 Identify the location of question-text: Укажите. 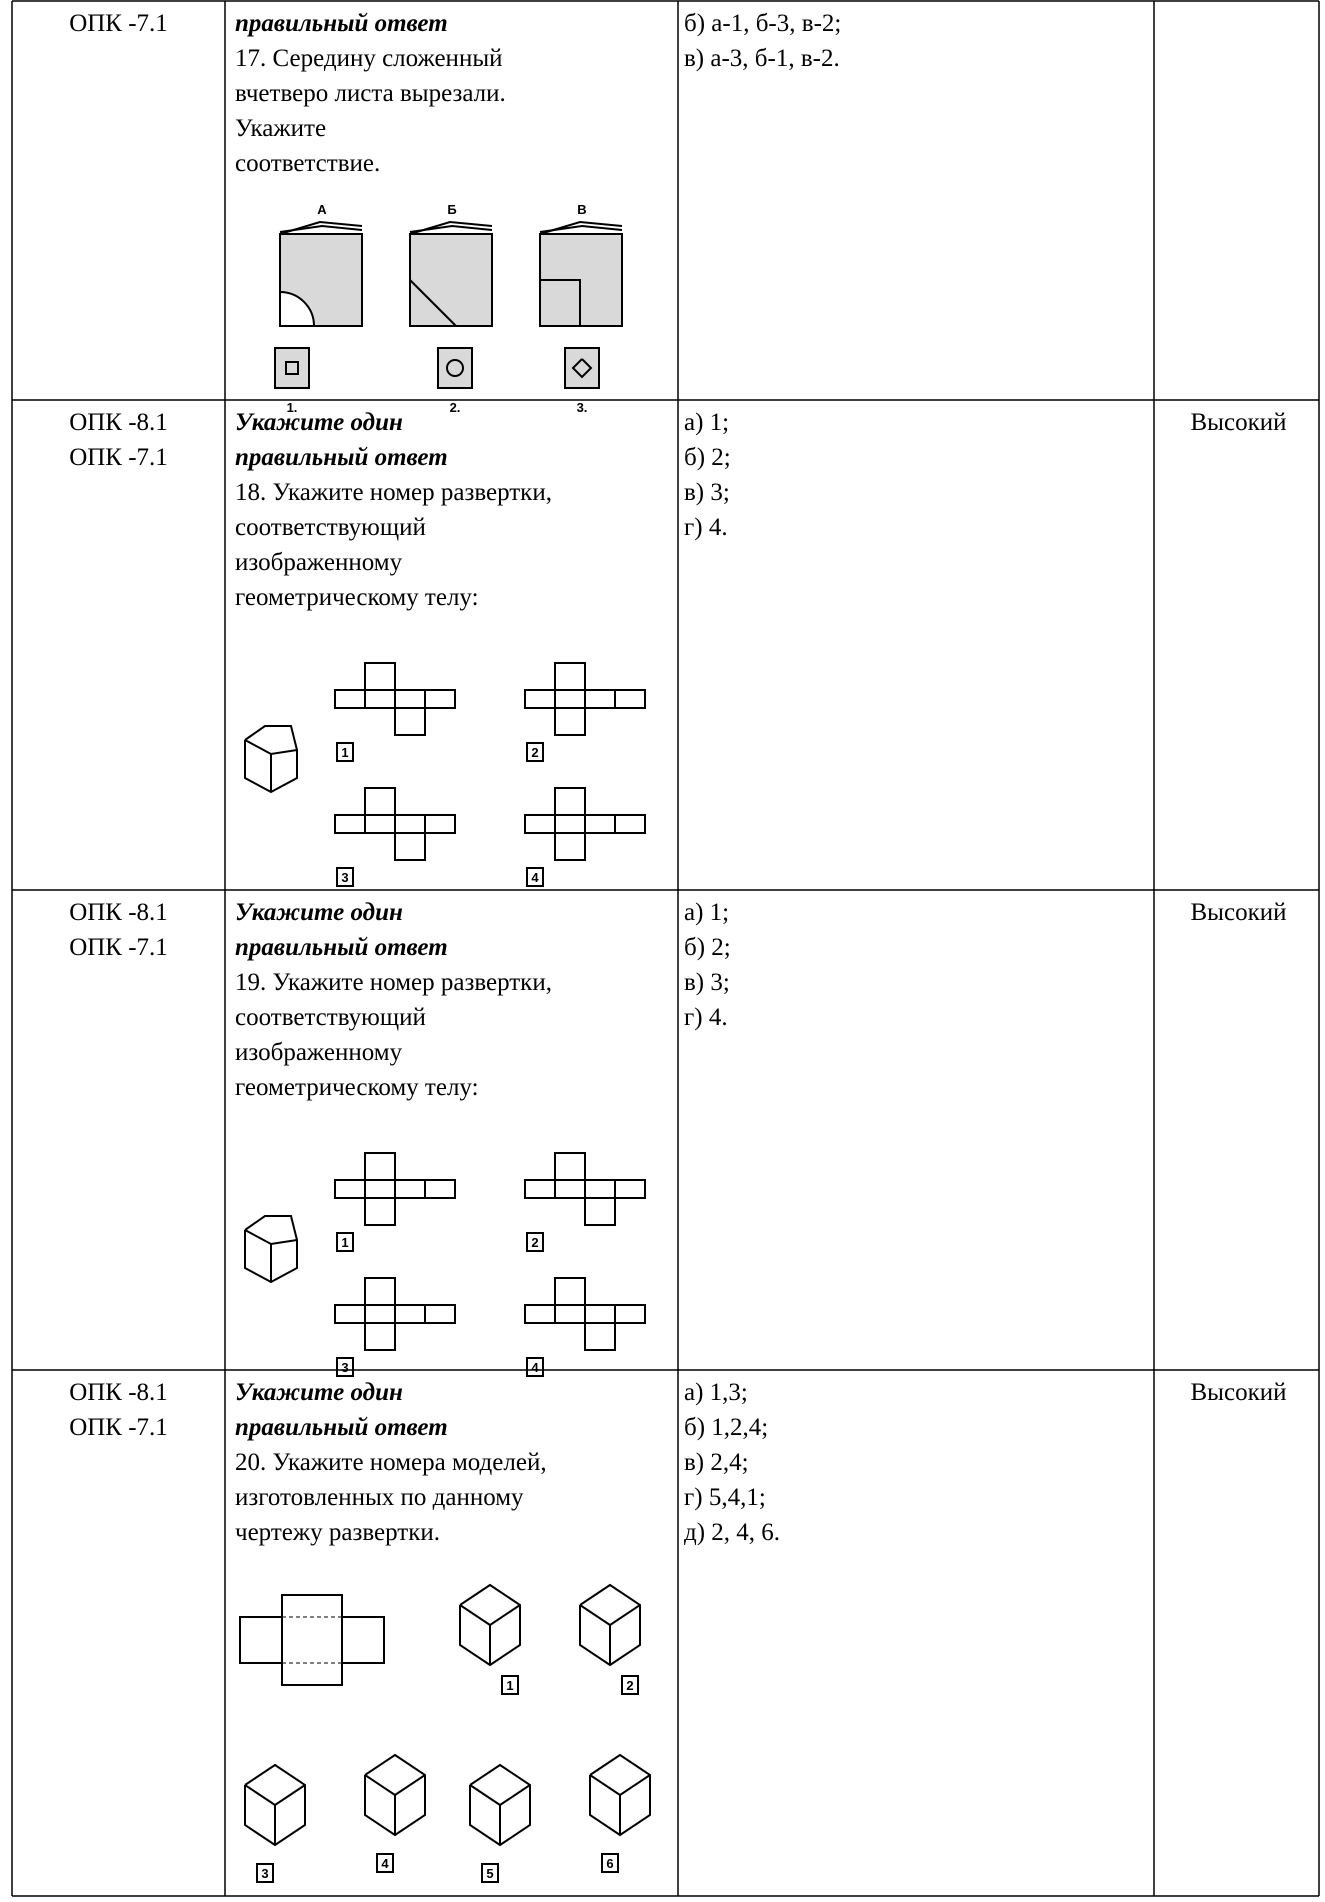
(280, 128).